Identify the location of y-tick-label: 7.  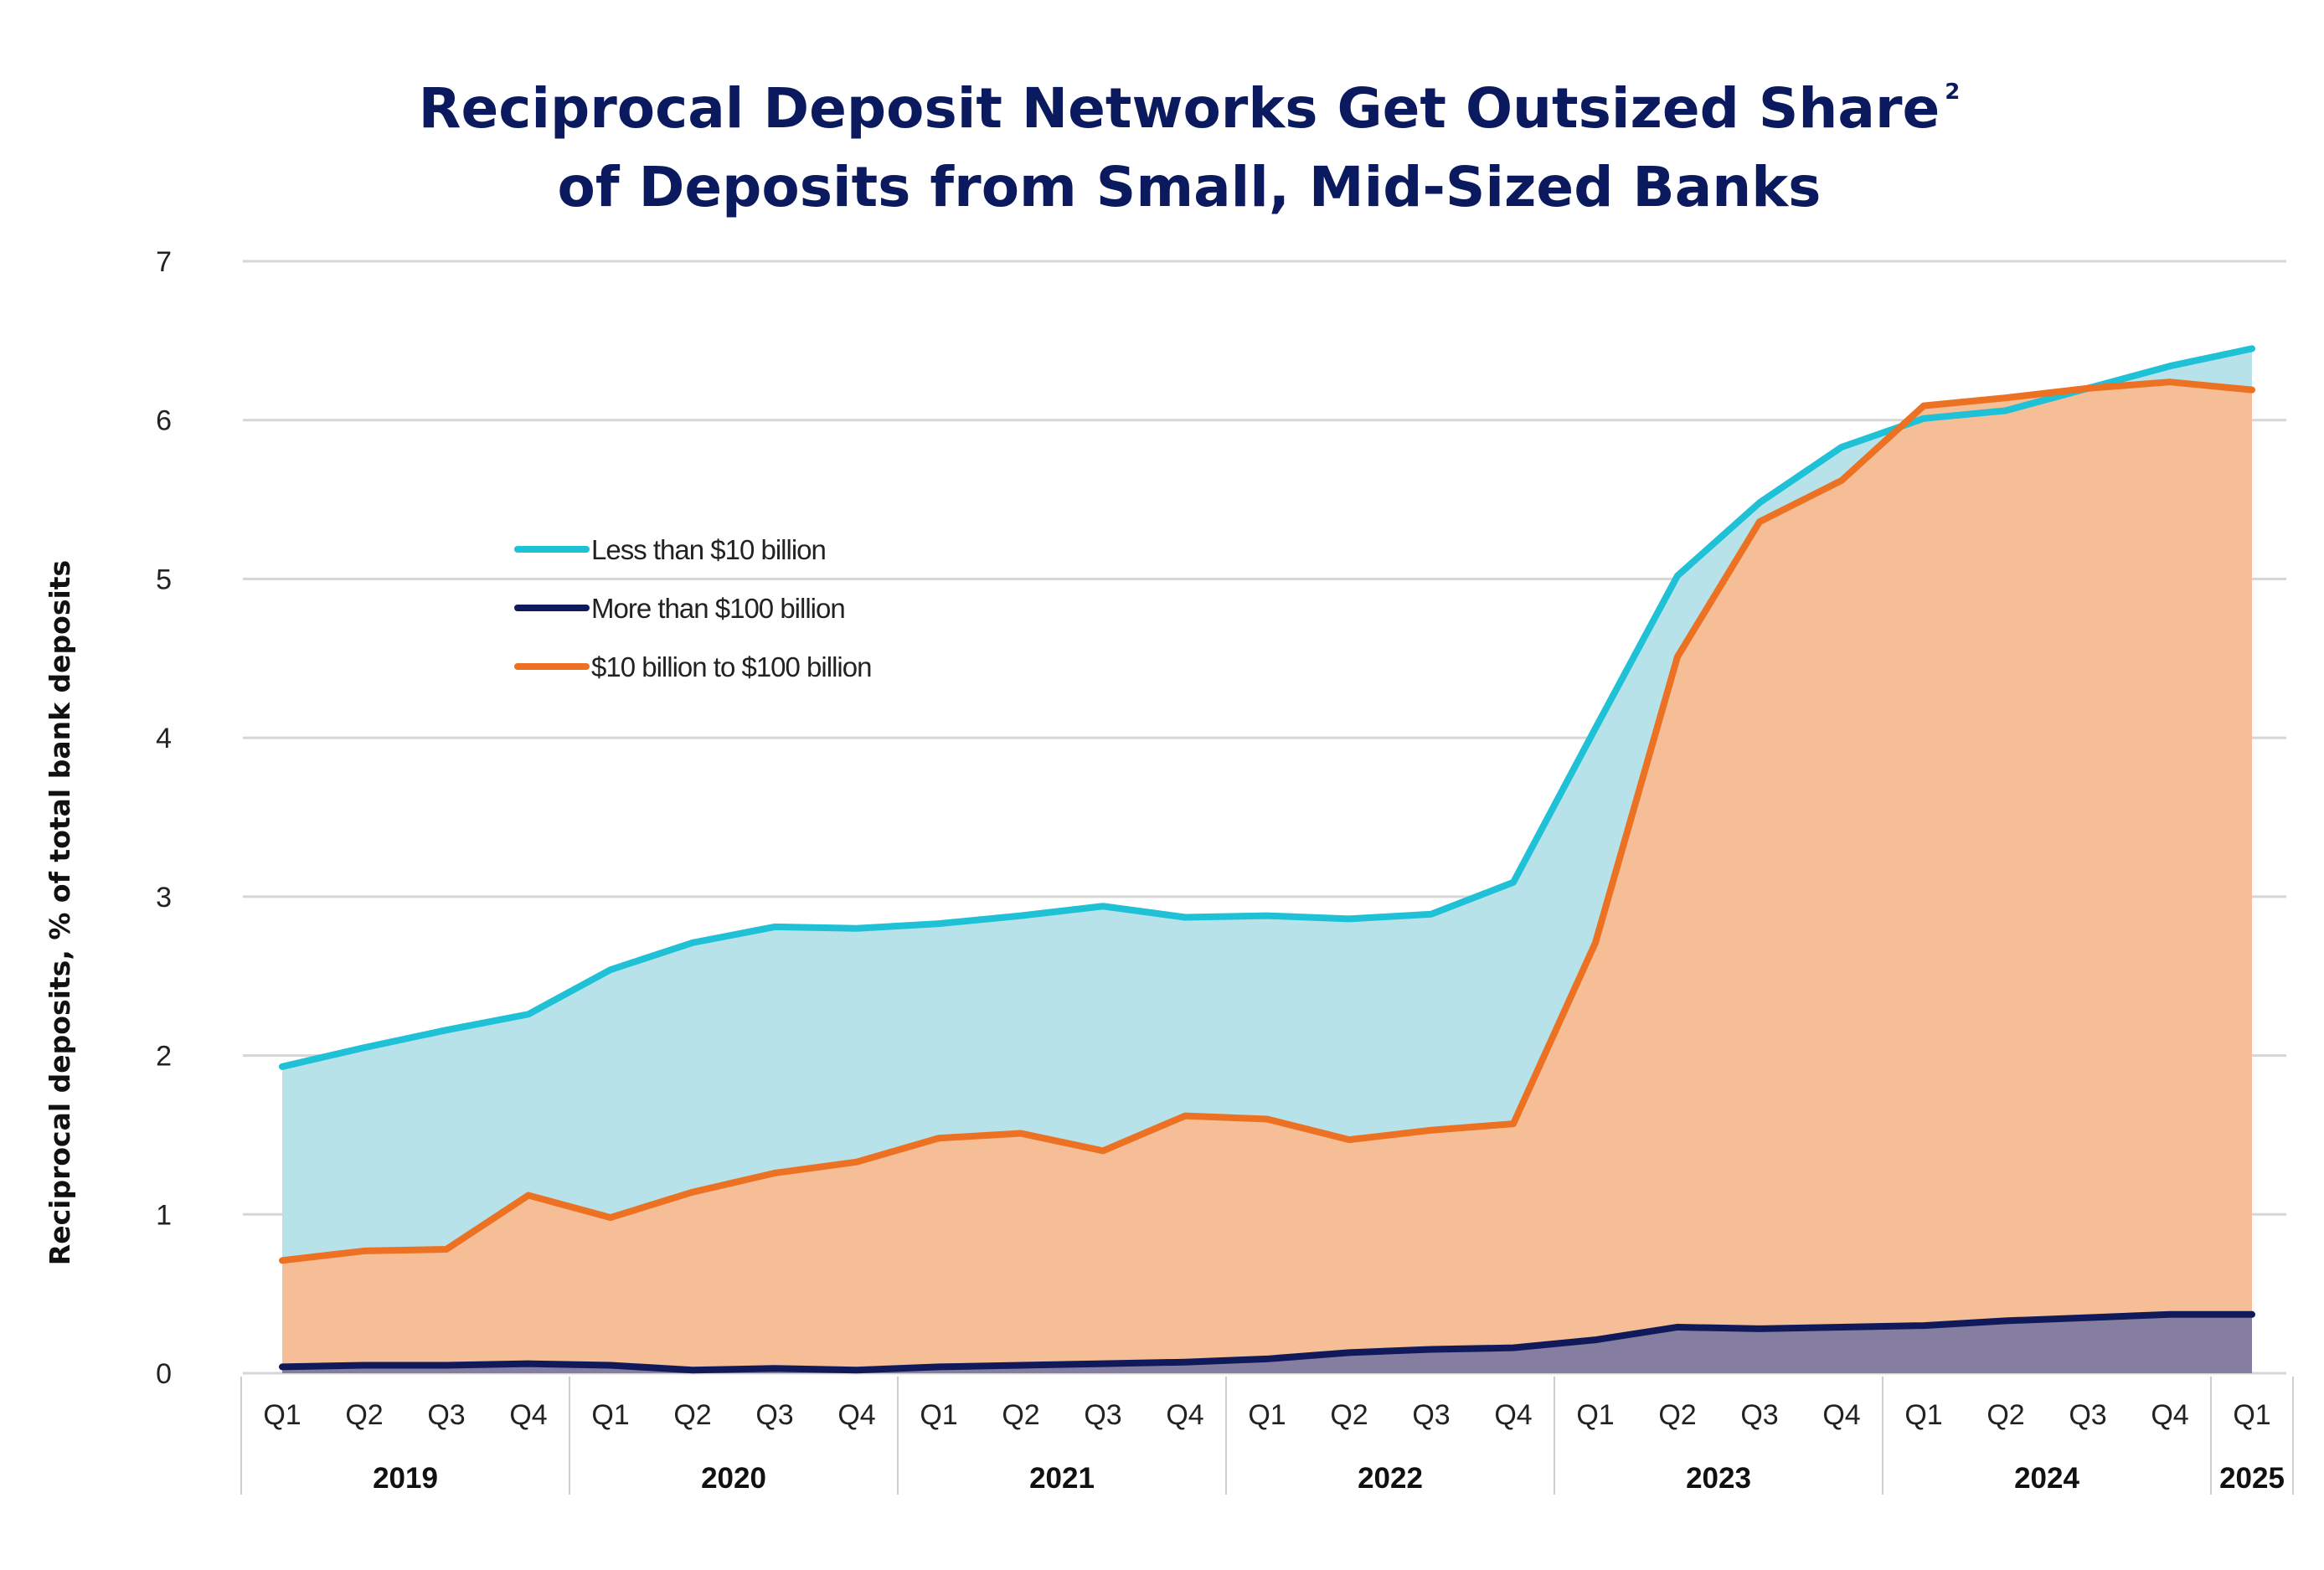
(164, 262).